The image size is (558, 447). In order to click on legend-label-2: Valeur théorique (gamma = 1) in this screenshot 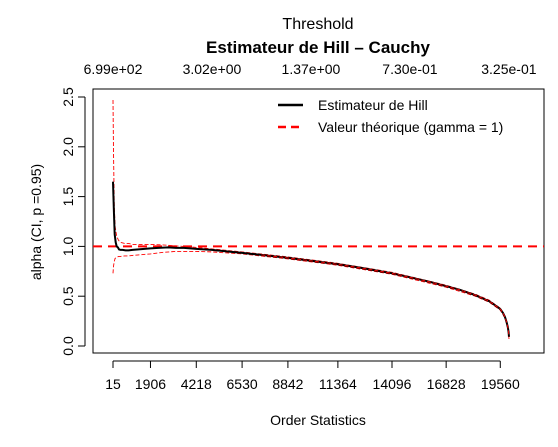, I will do `click(410, 127)`.